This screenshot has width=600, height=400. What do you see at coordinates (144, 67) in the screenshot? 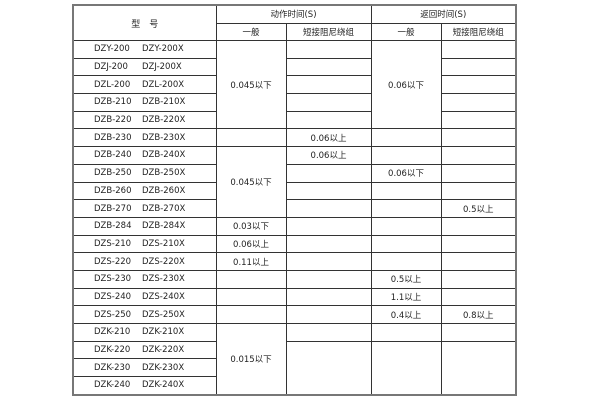
I see `model-cell: DZJ-200 DZJ-200X` at bounding box center [144, 67].